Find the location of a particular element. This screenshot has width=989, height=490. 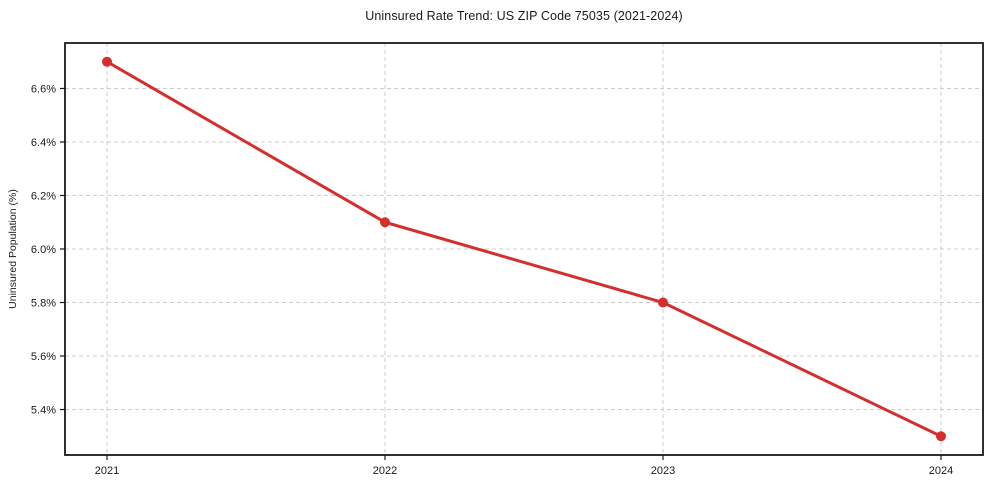

x-tick-label: 2022 is located at coordinates (385, 471).